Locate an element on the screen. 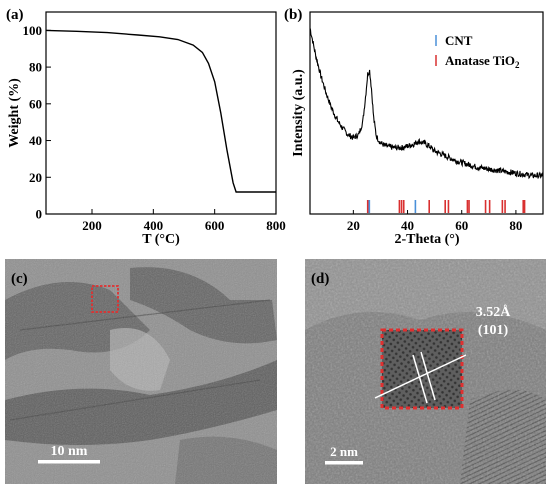  panel-d-scale-label: 2 nm is located at coordinates (344, 451).